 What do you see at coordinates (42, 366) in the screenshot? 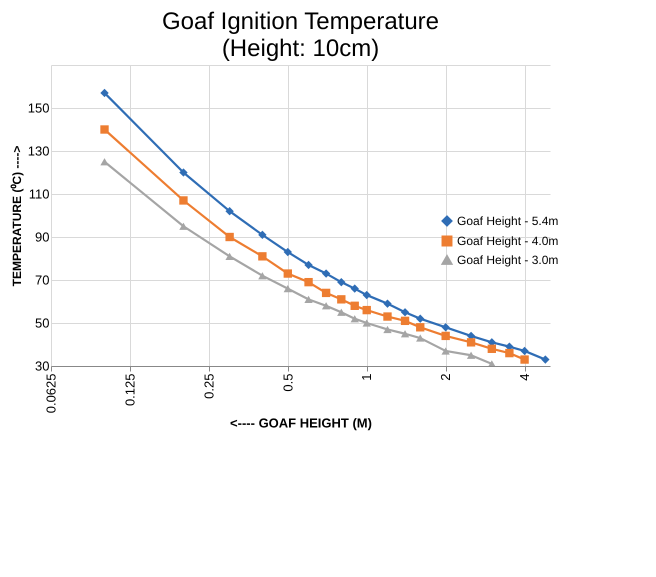
I see `y-tick-label: 30` at bounding box center [42, 366].